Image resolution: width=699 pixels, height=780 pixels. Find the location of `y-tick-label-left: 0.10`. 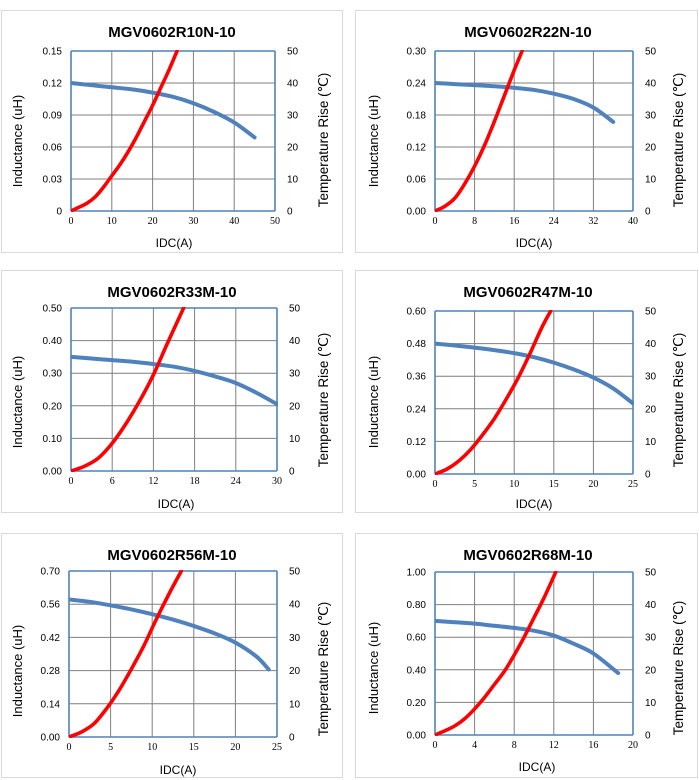

y-tick-label-left: 0.10 is located at coordinates (53, 439).